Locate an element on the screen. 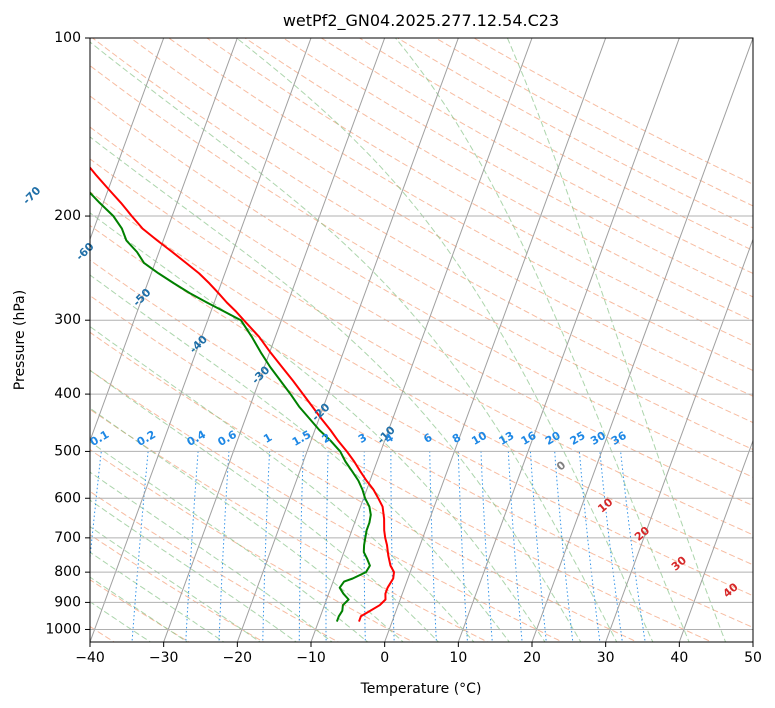 This screenshot has width=775, height=708. y-tick-label: 900 is located at coordinates (67, 602).